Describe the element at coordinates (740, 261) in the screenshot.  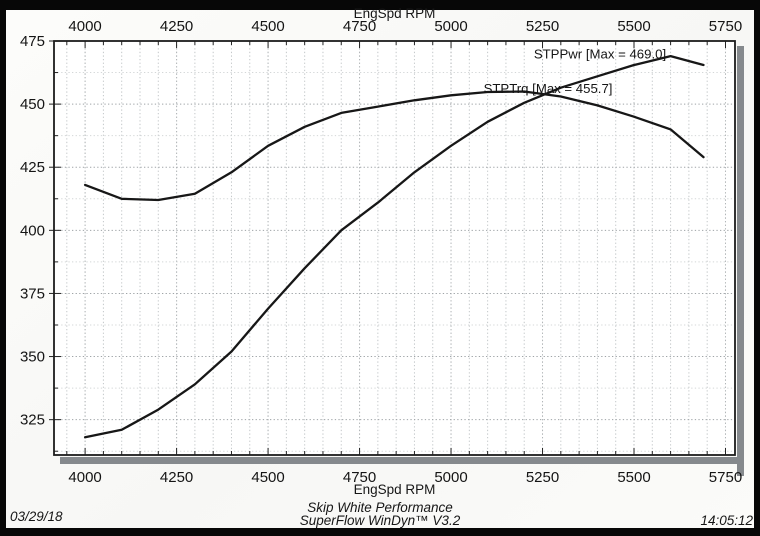
I see `frame-shadow-right` at that location.